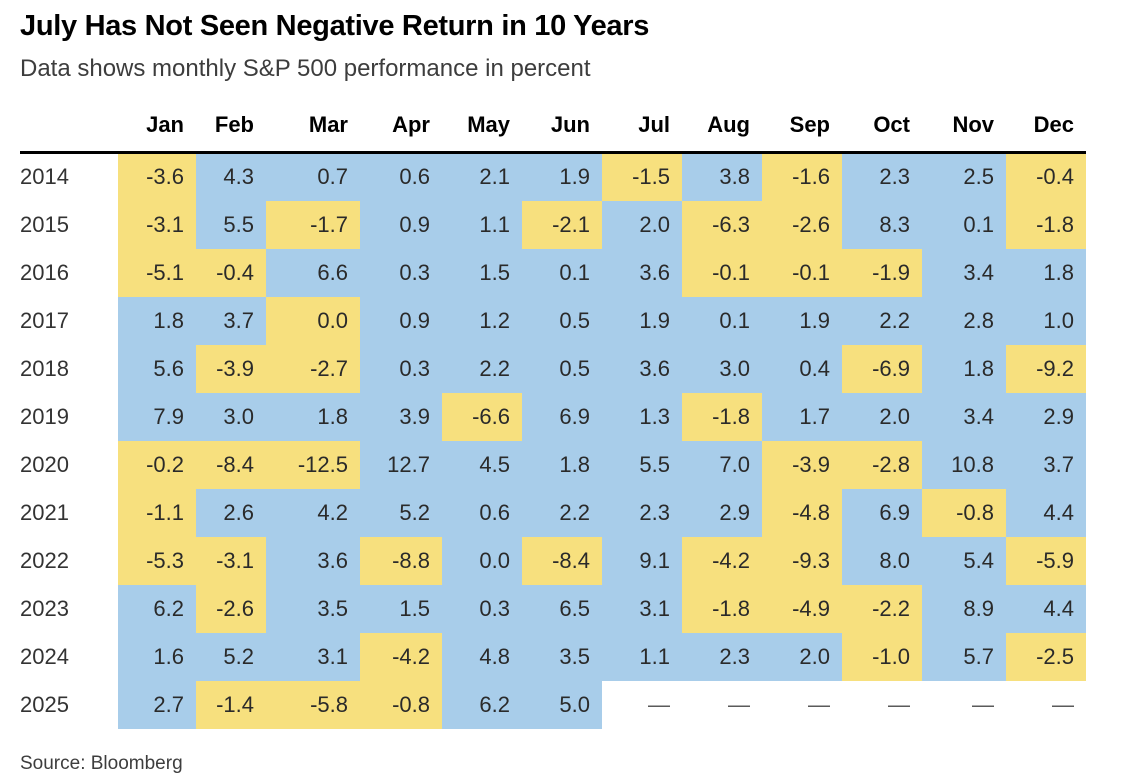  Describe the element at coordinates (157, 272) in the screenshot. I see `value-cell: -5.1` at that location.